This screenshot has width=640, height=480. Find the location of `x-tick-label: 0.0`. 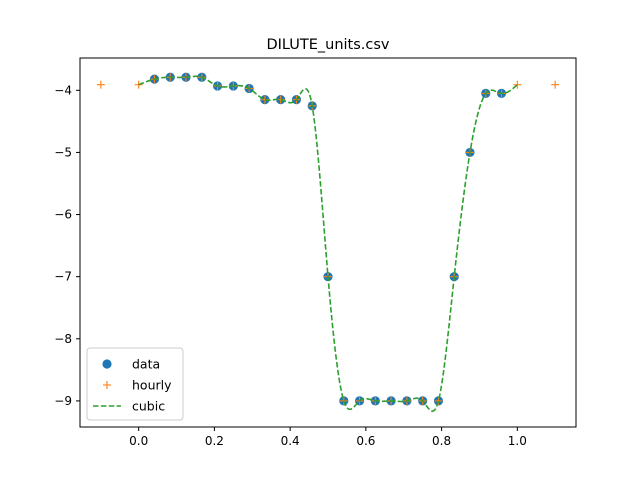

x-tick-label: 0.0 is located at coordinates (138, 441).